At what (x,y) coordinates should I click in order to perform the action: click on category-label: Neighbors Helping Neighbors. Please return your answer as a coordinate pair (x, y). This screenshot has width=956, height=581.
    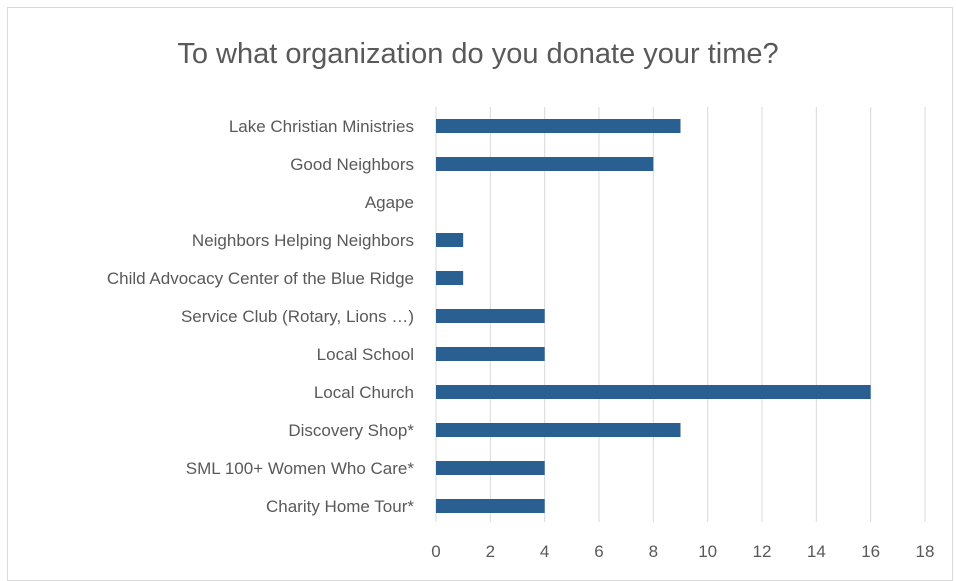
    Looking at the image, I should click on (303, 240).